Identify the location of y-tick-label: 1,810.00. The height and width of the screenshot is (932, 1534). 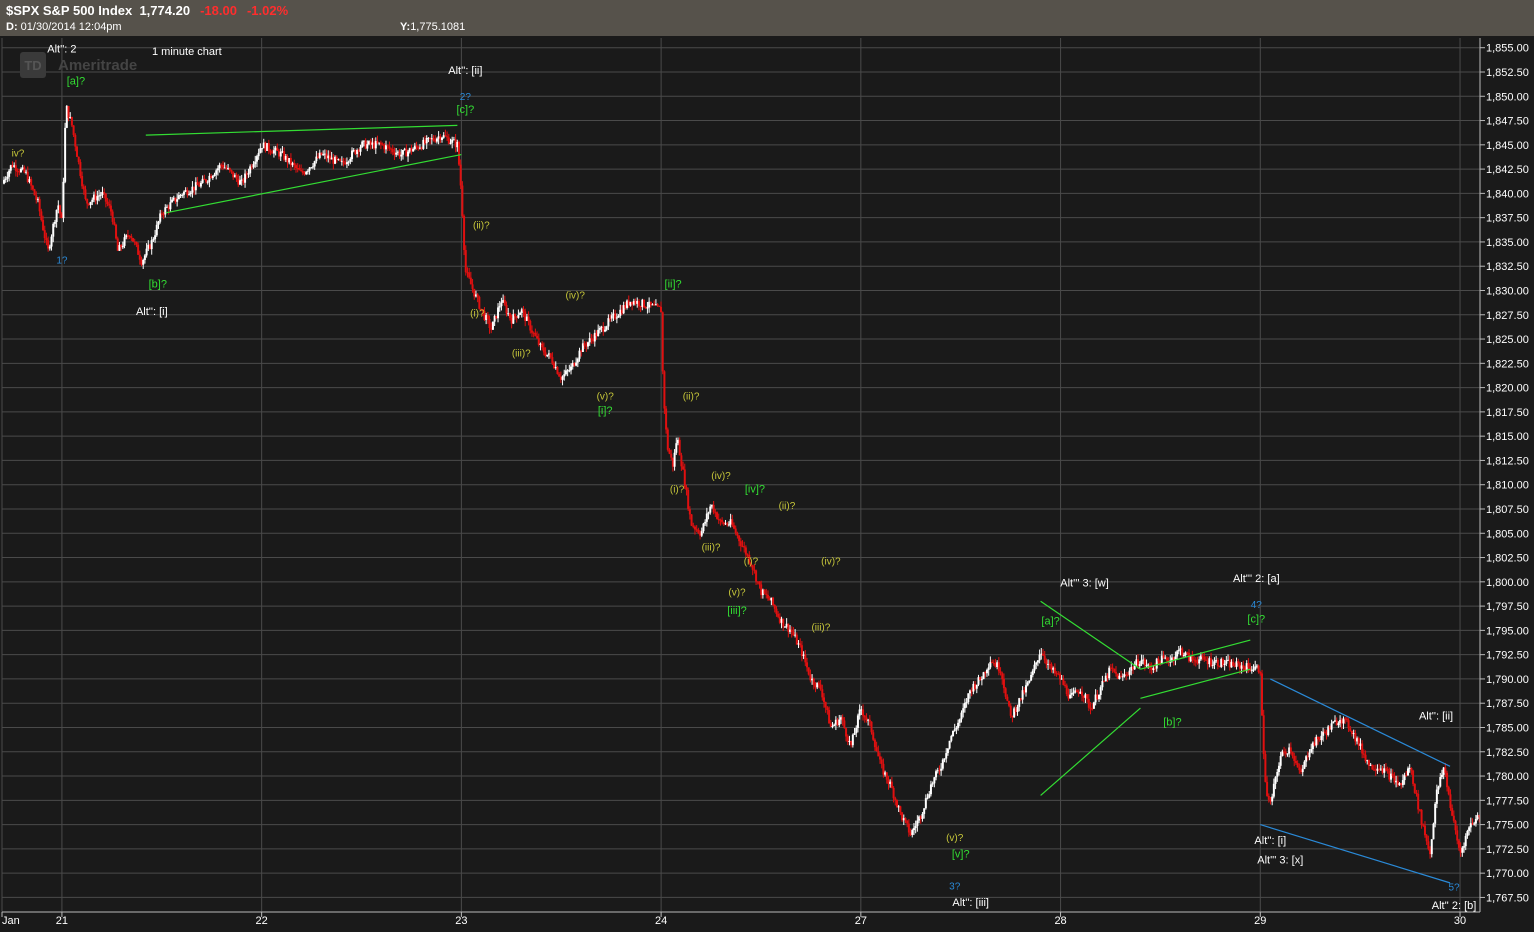
(1507, 486).